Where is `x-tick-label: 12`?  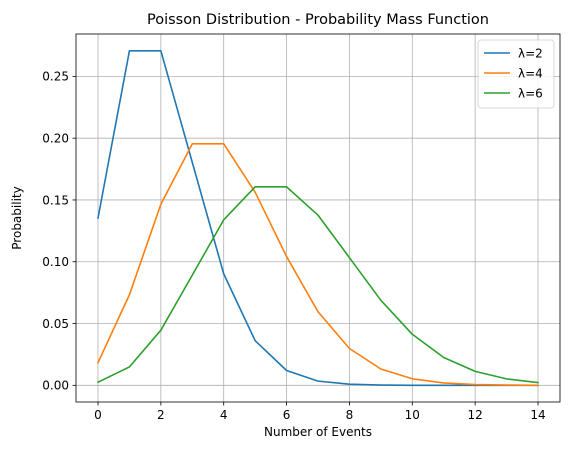
x-tick-label: 12 is located at coordinates (475, 415).